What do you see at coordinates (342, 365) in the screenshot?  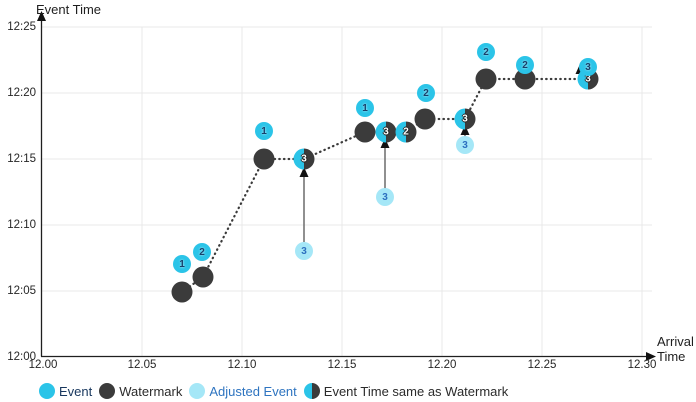 I see `x-tick-label: 12.15` at bounding box center [342, 365].